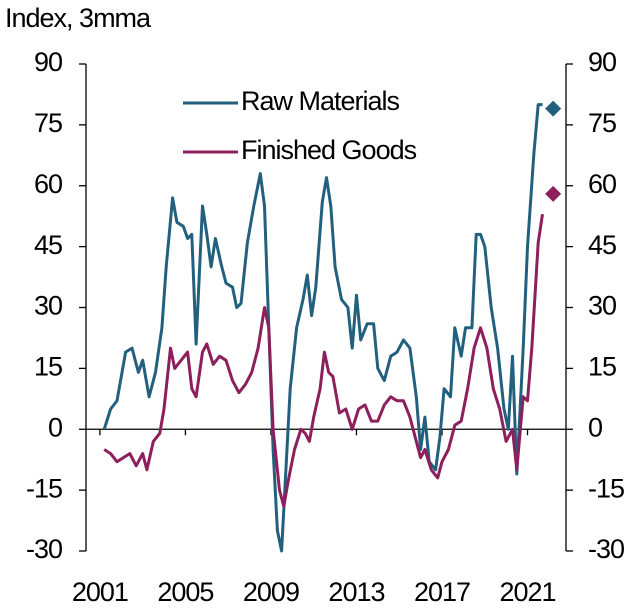  I want to click on y-tick-label: 30, so click(48, 306).